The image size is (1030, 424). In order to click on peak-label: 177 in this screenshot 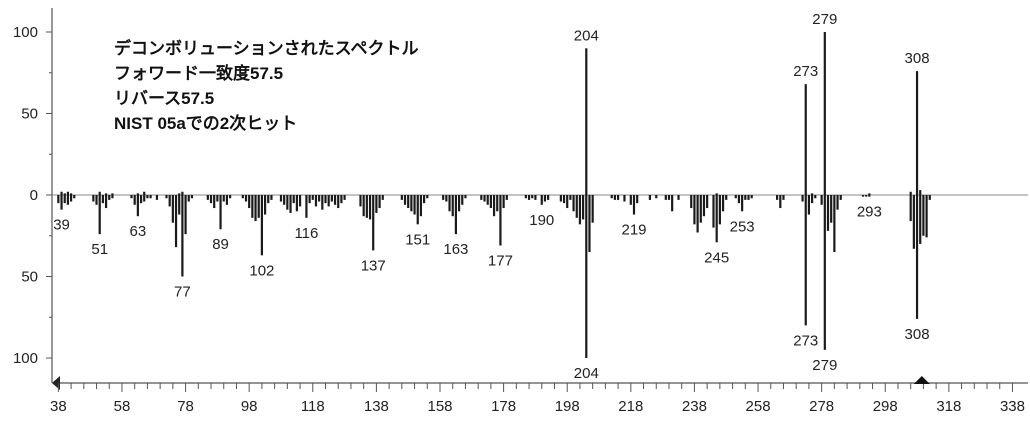, I will do `click(500, 261)`.